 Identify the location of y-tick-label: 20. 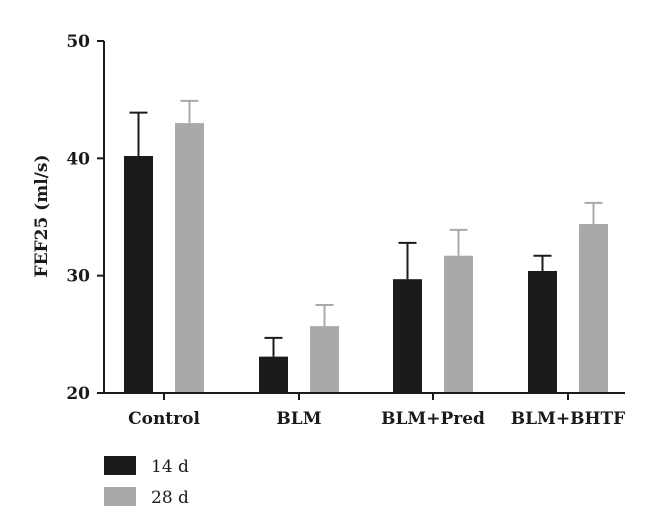
(78, 394).